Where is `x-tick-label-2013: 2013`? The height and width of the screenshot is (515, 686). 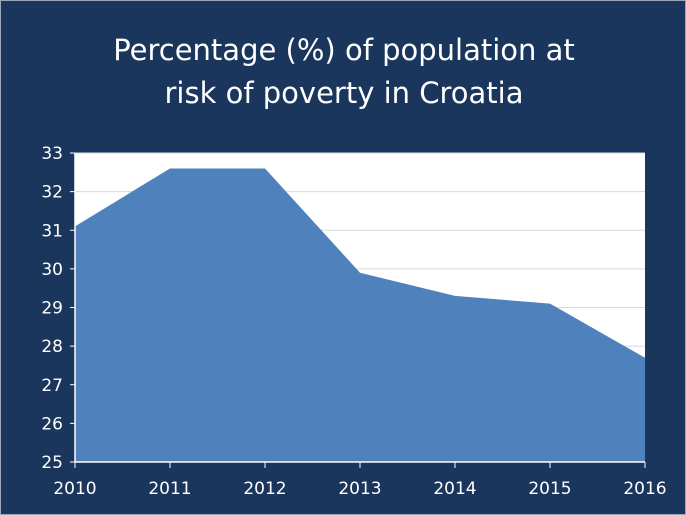 x-tick-label-2013: 2013 is located at coordinates (359, 489).